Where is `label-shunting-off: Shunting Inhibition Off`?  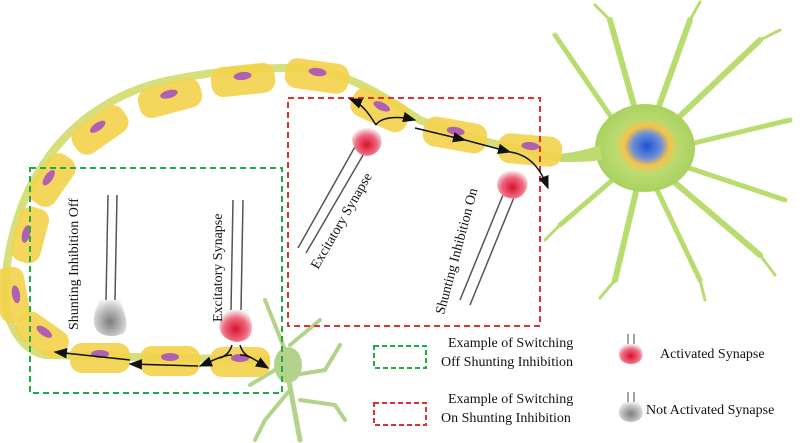 label-shunting-off: Shunting Inhibition Off is located at coordinates (74, 264).